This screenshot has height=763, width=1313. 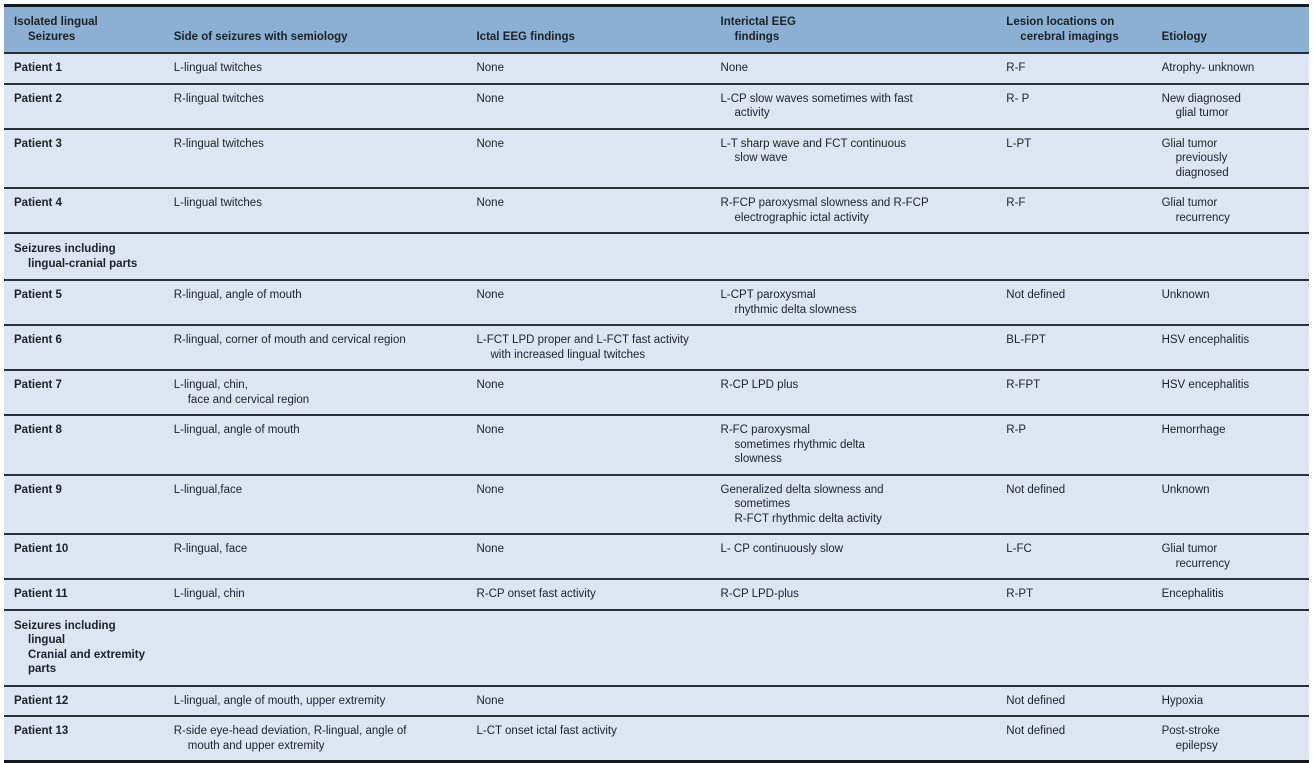 What do you see at coordinates (208, 489) in the screenshot?
I see `semiology-cell: L-lingual,face` at bounding box center [208, 489].